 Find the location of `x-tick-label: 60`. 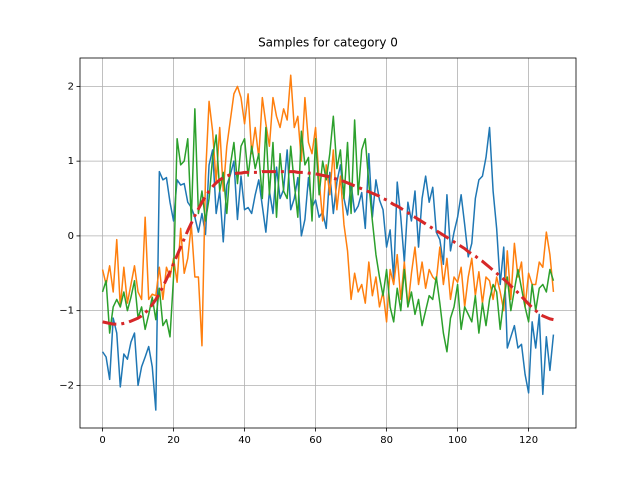

x-tick-label: 60 is located at coordinates (315, 440).